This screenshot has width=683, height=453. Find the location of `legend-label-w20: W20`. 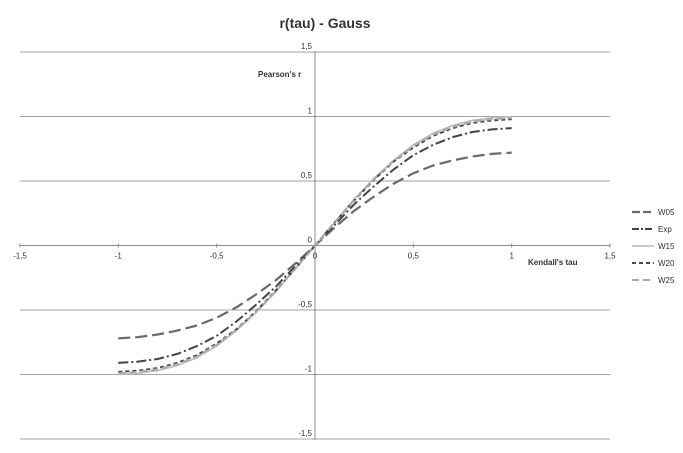

legend-label-w20: W20 is located at coordinates (666, 263).